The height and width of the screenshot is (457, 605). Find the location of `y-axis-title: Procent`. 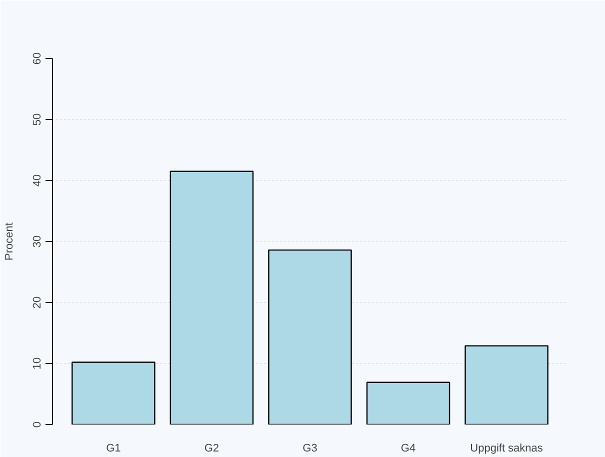

y-axis-title: Procent is located at coordinates (10, 241).